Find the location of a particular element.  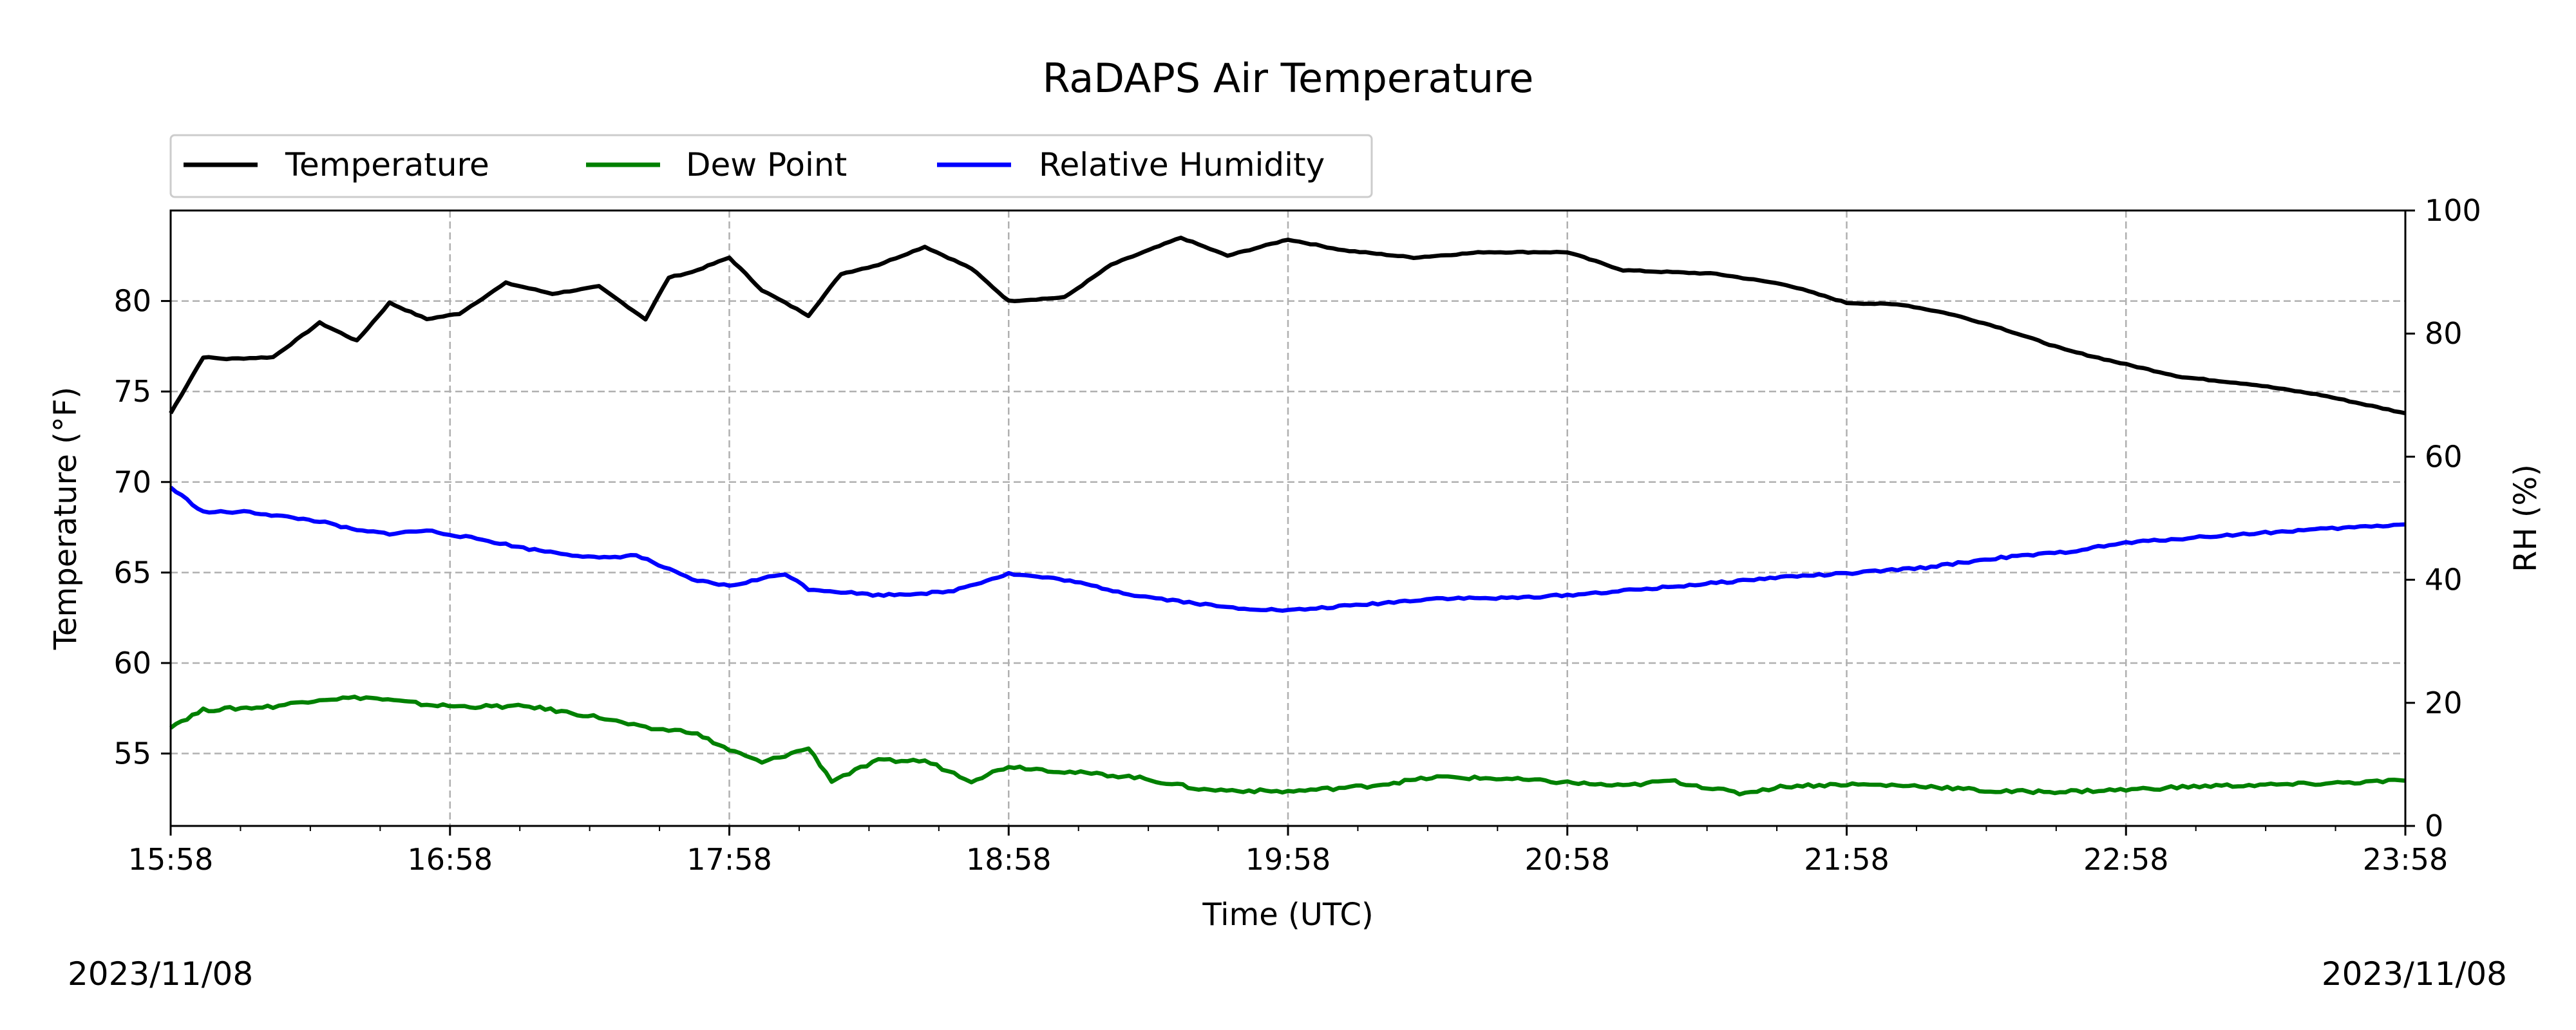

y-tick-label-right: 80 is located at coordinates (2444, 333).